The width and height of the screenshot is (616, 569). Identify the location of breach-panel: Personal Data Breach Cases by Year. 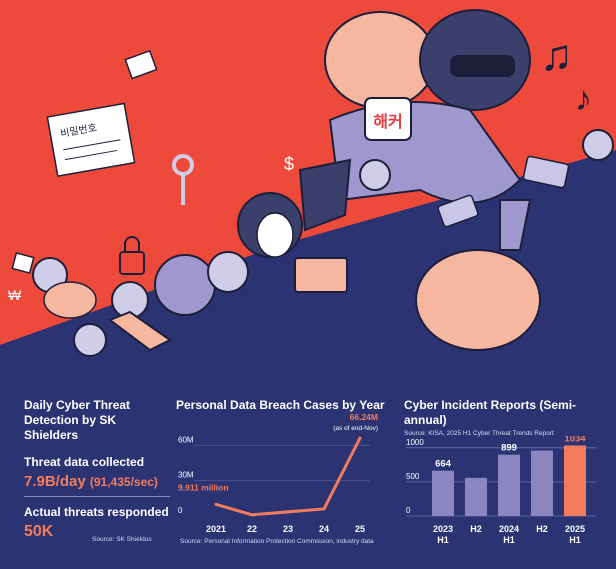
(286, 405).